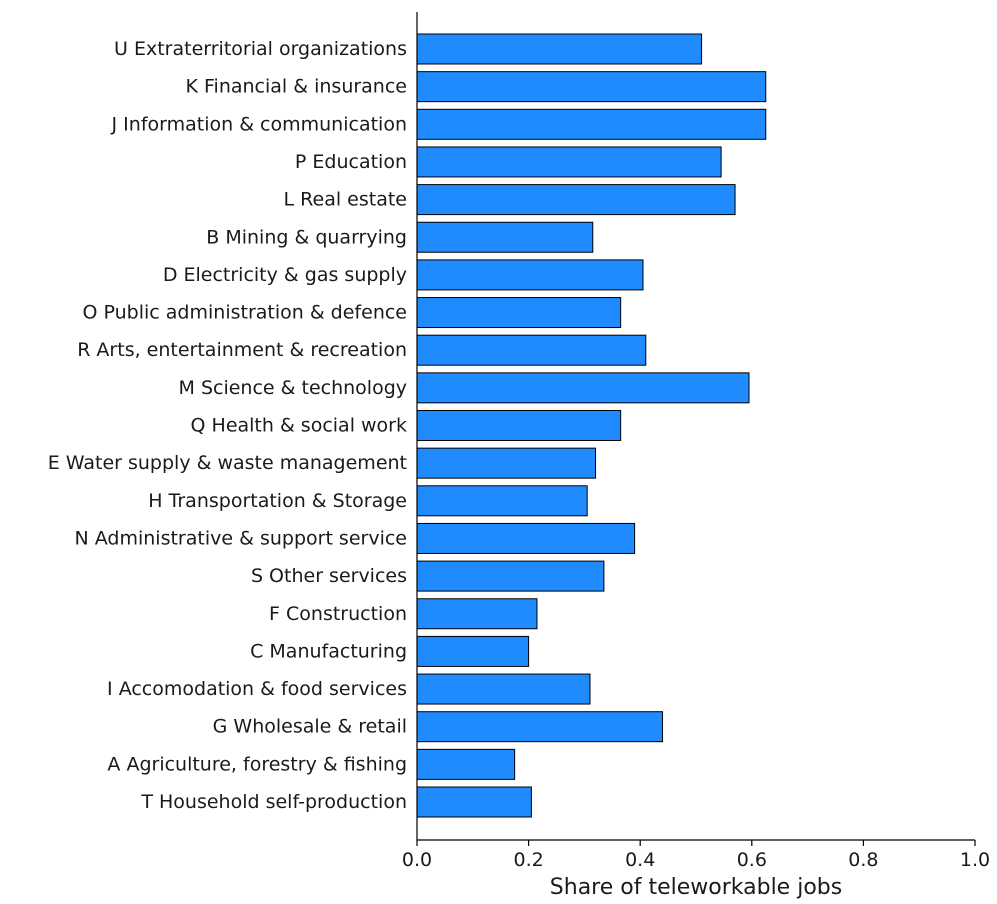 Image resolution: width=997 pixels, height=904 pixels. Describe the element at coordinates (306, 237) in the screenshot. I see `category-label: B Mining & quarrying` at that location.